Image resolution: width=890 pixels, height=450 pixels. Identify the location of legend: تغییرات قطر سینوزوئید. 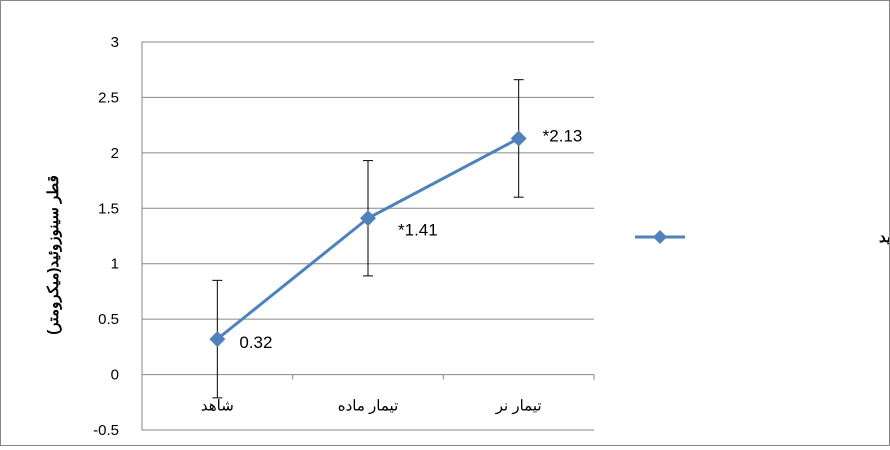
(762, 237).